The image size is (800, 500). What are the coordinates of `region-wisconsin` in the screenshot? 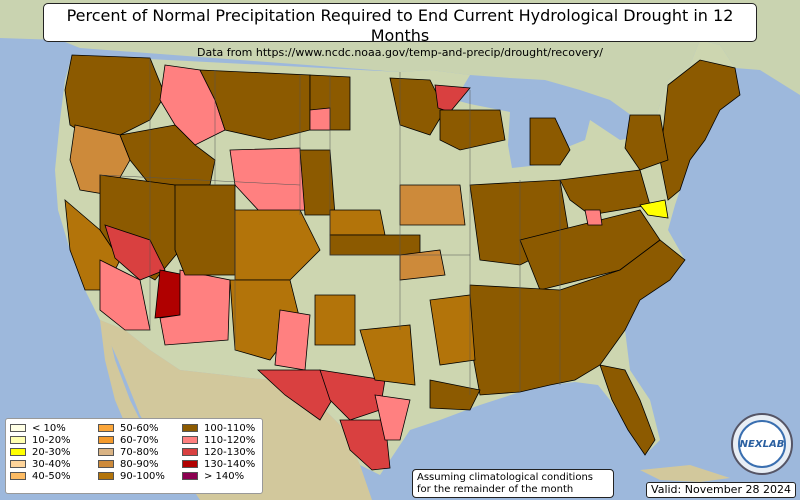 It's located at (472, 130).